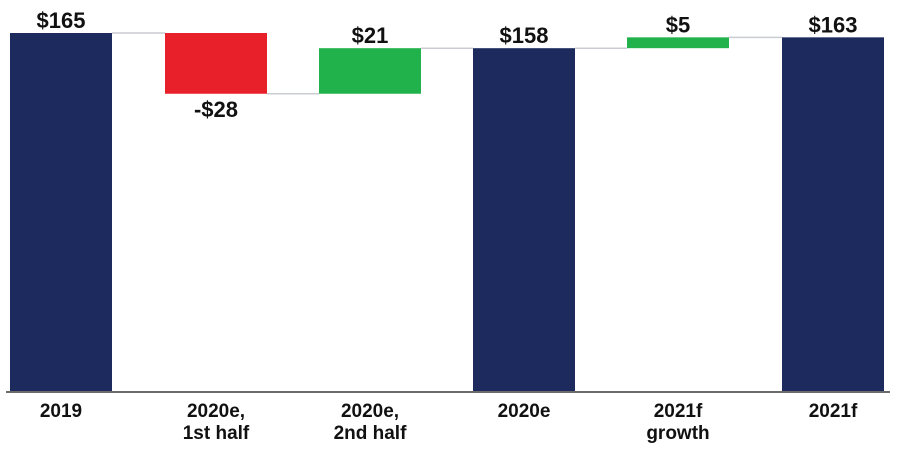 The width and height of the screenshot is (900, 451). Describe the element at coordinates (678, 411) in the screenshot. I see `category-label-5-line-1: 2021f` at that location.